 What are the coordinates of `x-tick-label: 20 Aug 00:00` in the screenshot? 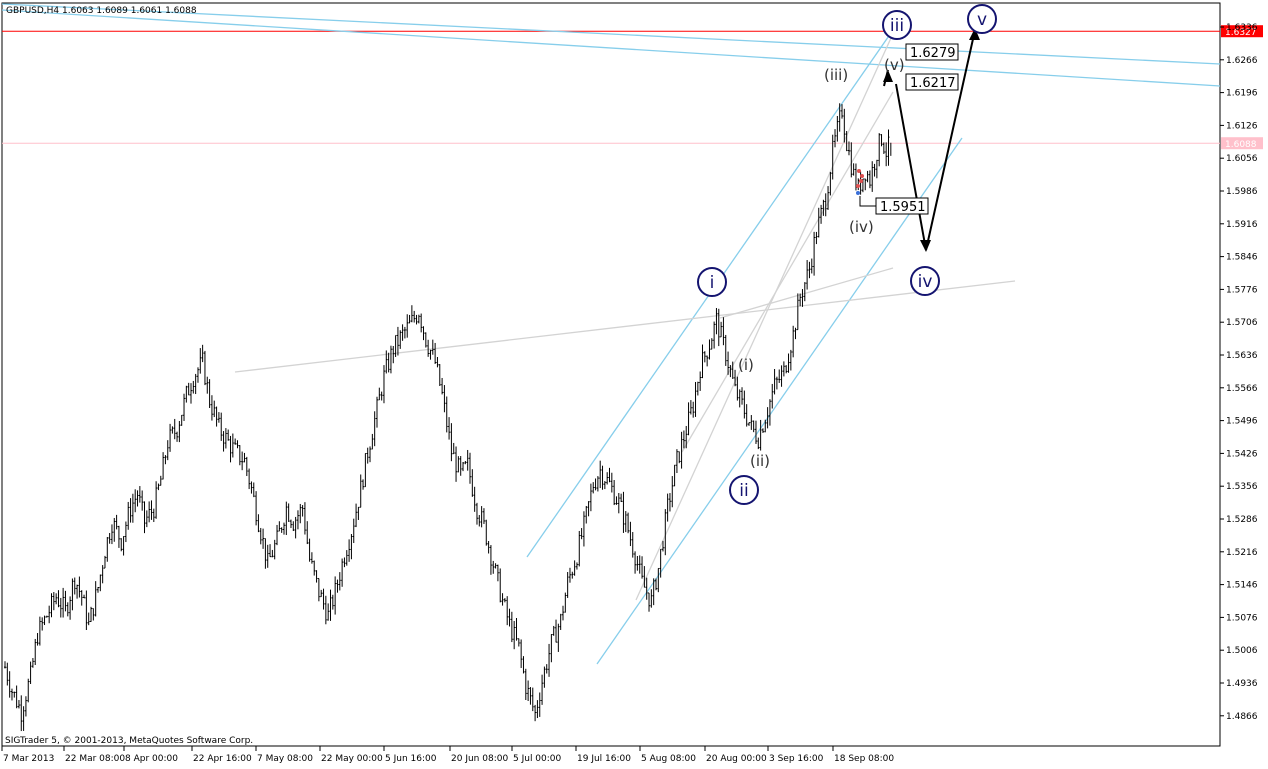 It's located at (736, 759).